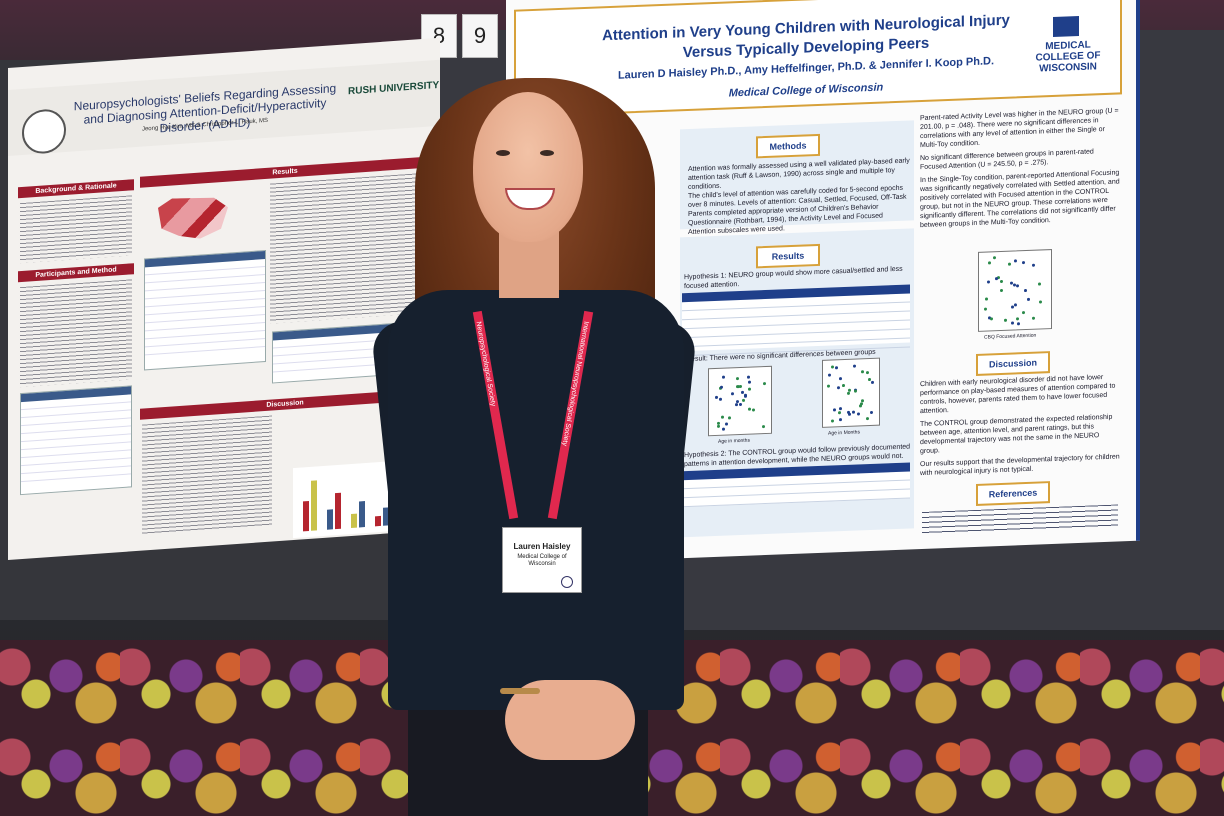 Image resolution: width=1224 pixels, height=816 pixels. Describe the element at coordinates (567, 582) in the screenshot. I see `badge-seal-icon` at that location.